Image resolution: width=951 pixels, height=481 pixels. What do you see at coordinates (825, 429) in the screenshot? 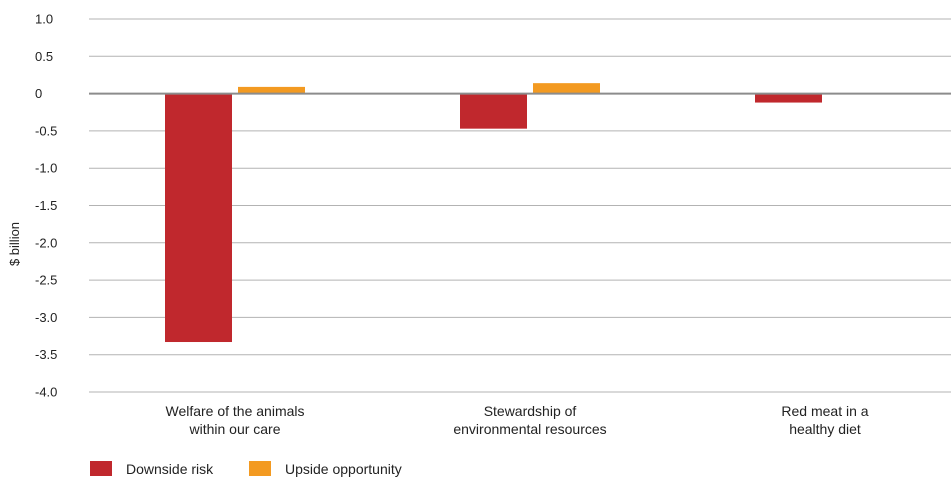
I see `x-category-label: healthy diet` at bounding box center [825, 429].